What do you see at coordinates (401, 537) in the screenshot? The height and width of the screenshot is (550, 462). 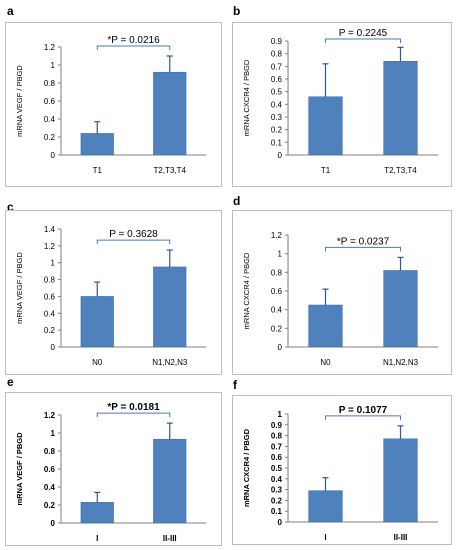 I see `x-tick-label: II-III` at bounding box center [401, 537].